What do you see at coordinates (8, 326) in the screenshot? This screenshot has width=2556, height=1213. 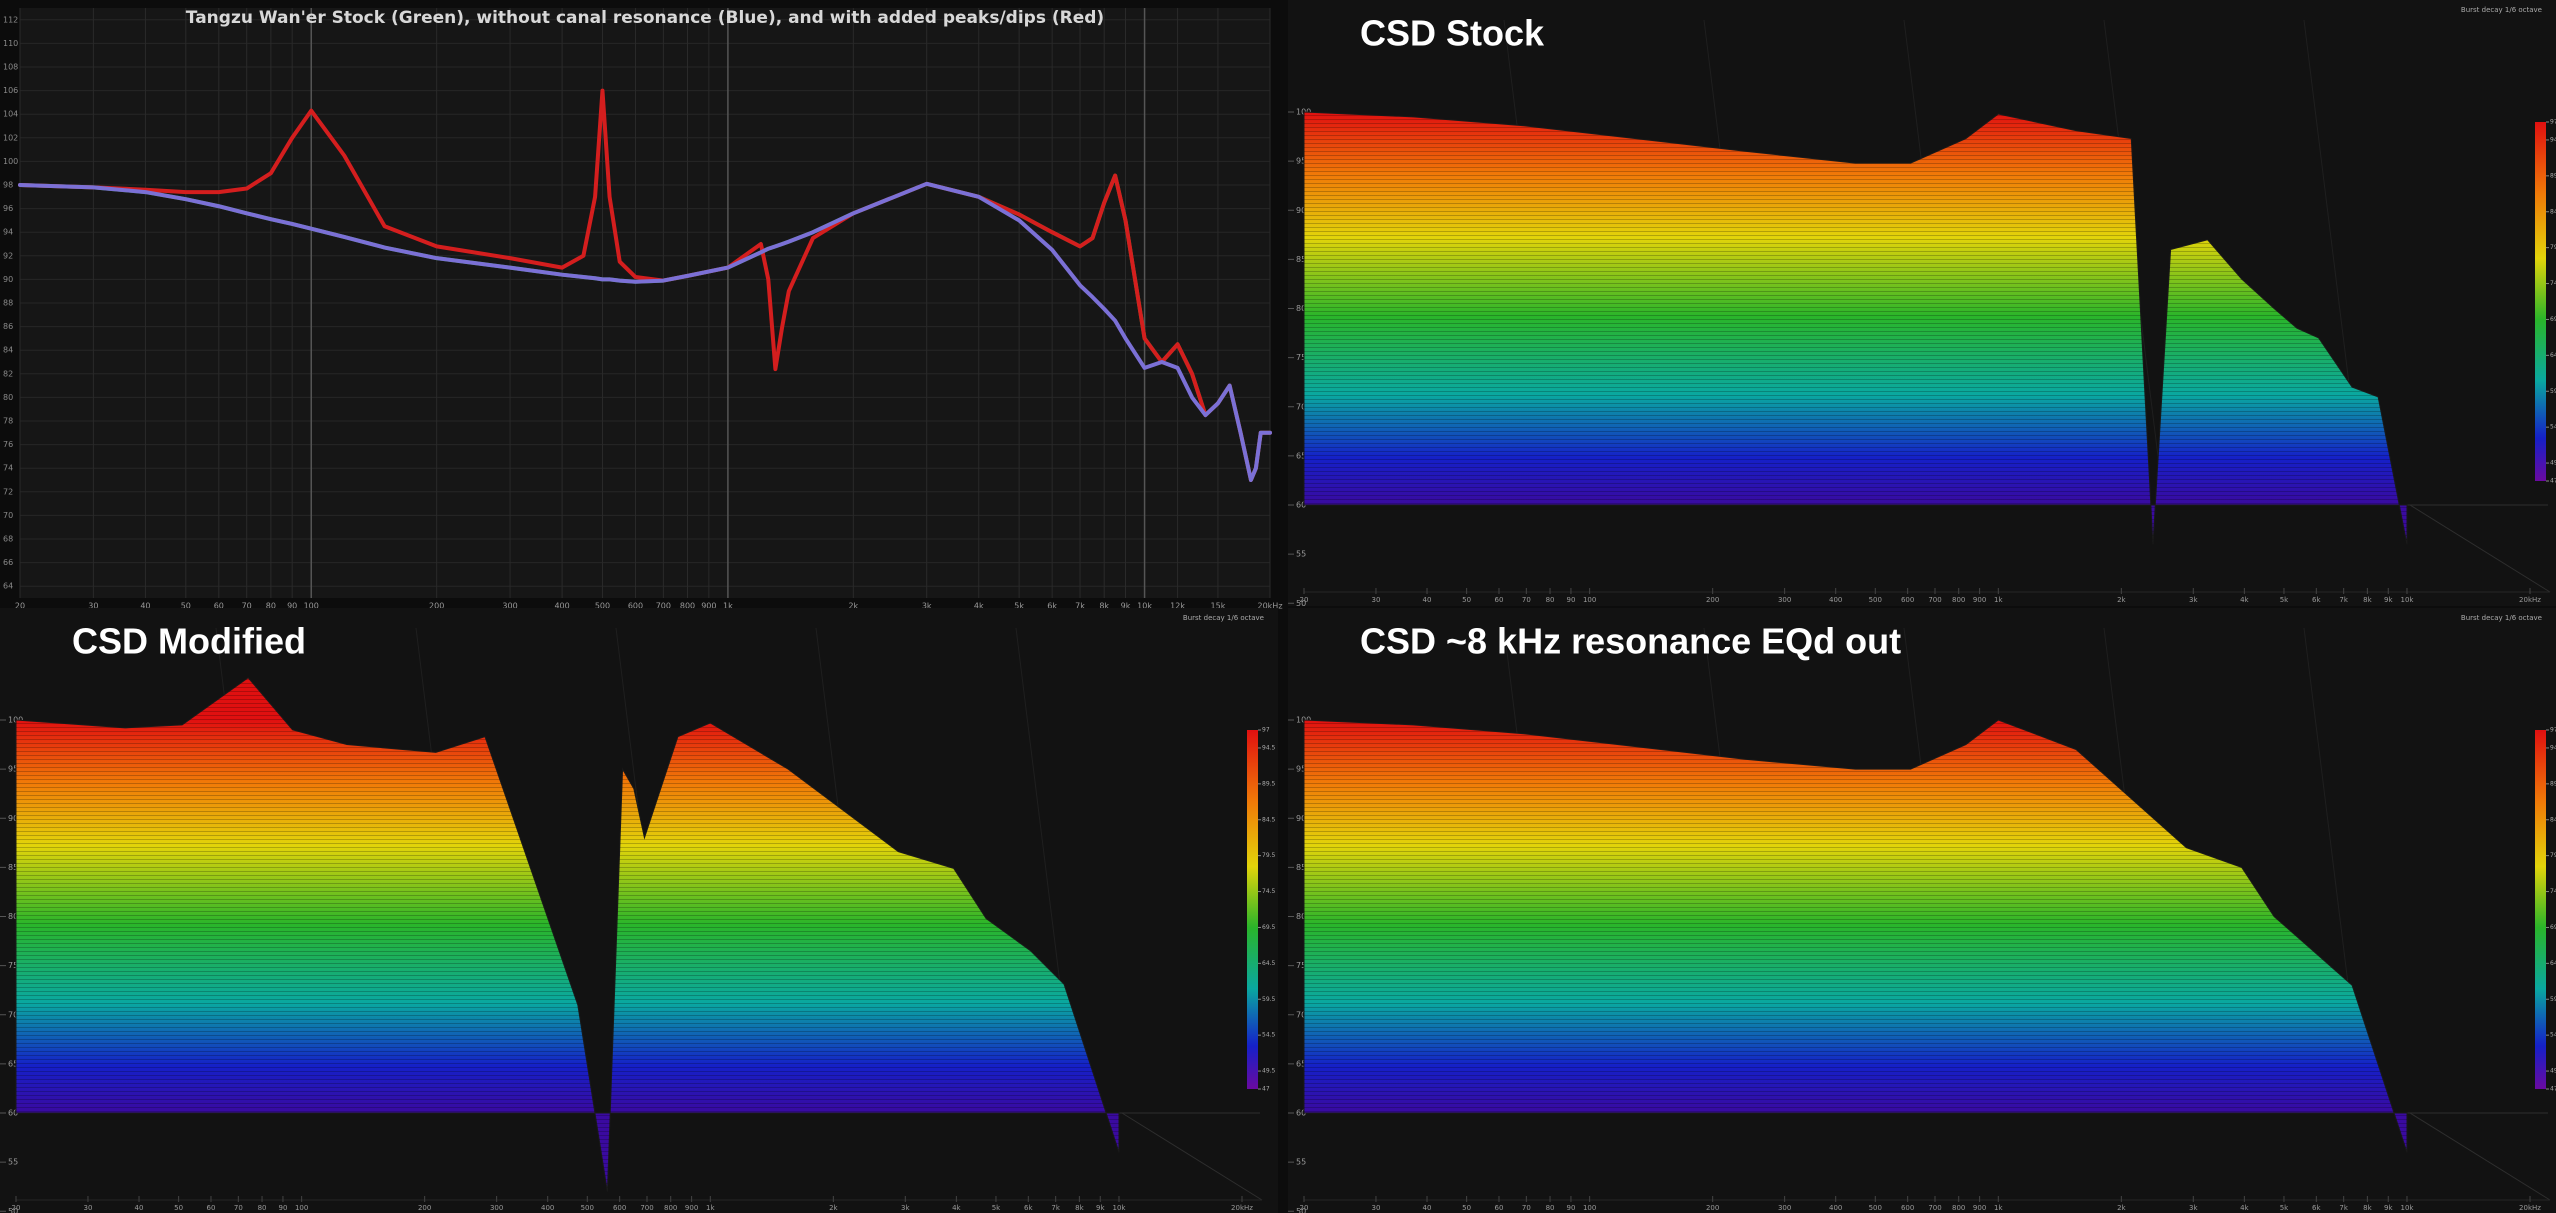 I see `y-tick-label: 86` at bounding box center [8, 326].